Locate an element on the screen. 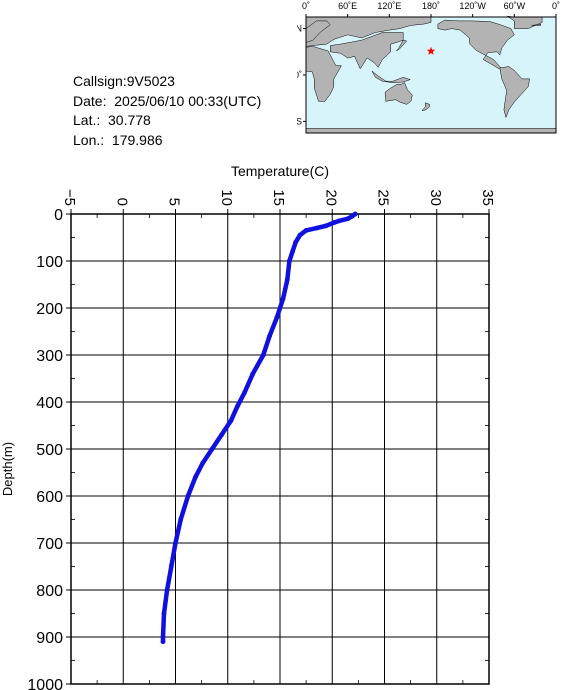 The height and width of the screenshot is (690, 564). y-tick-label: 800 is located at coordinates (49, 591).